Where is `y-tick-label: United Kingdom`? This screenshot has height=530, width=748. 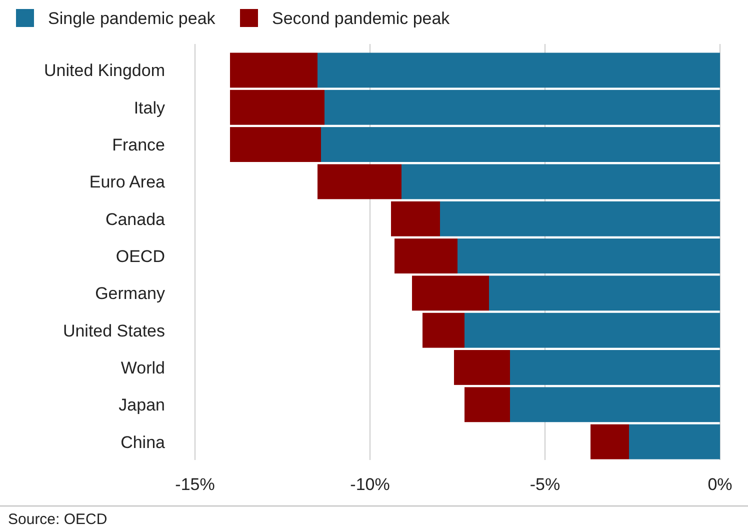 y-tick-label: United Kingdom is located at coordinates (104, 70).